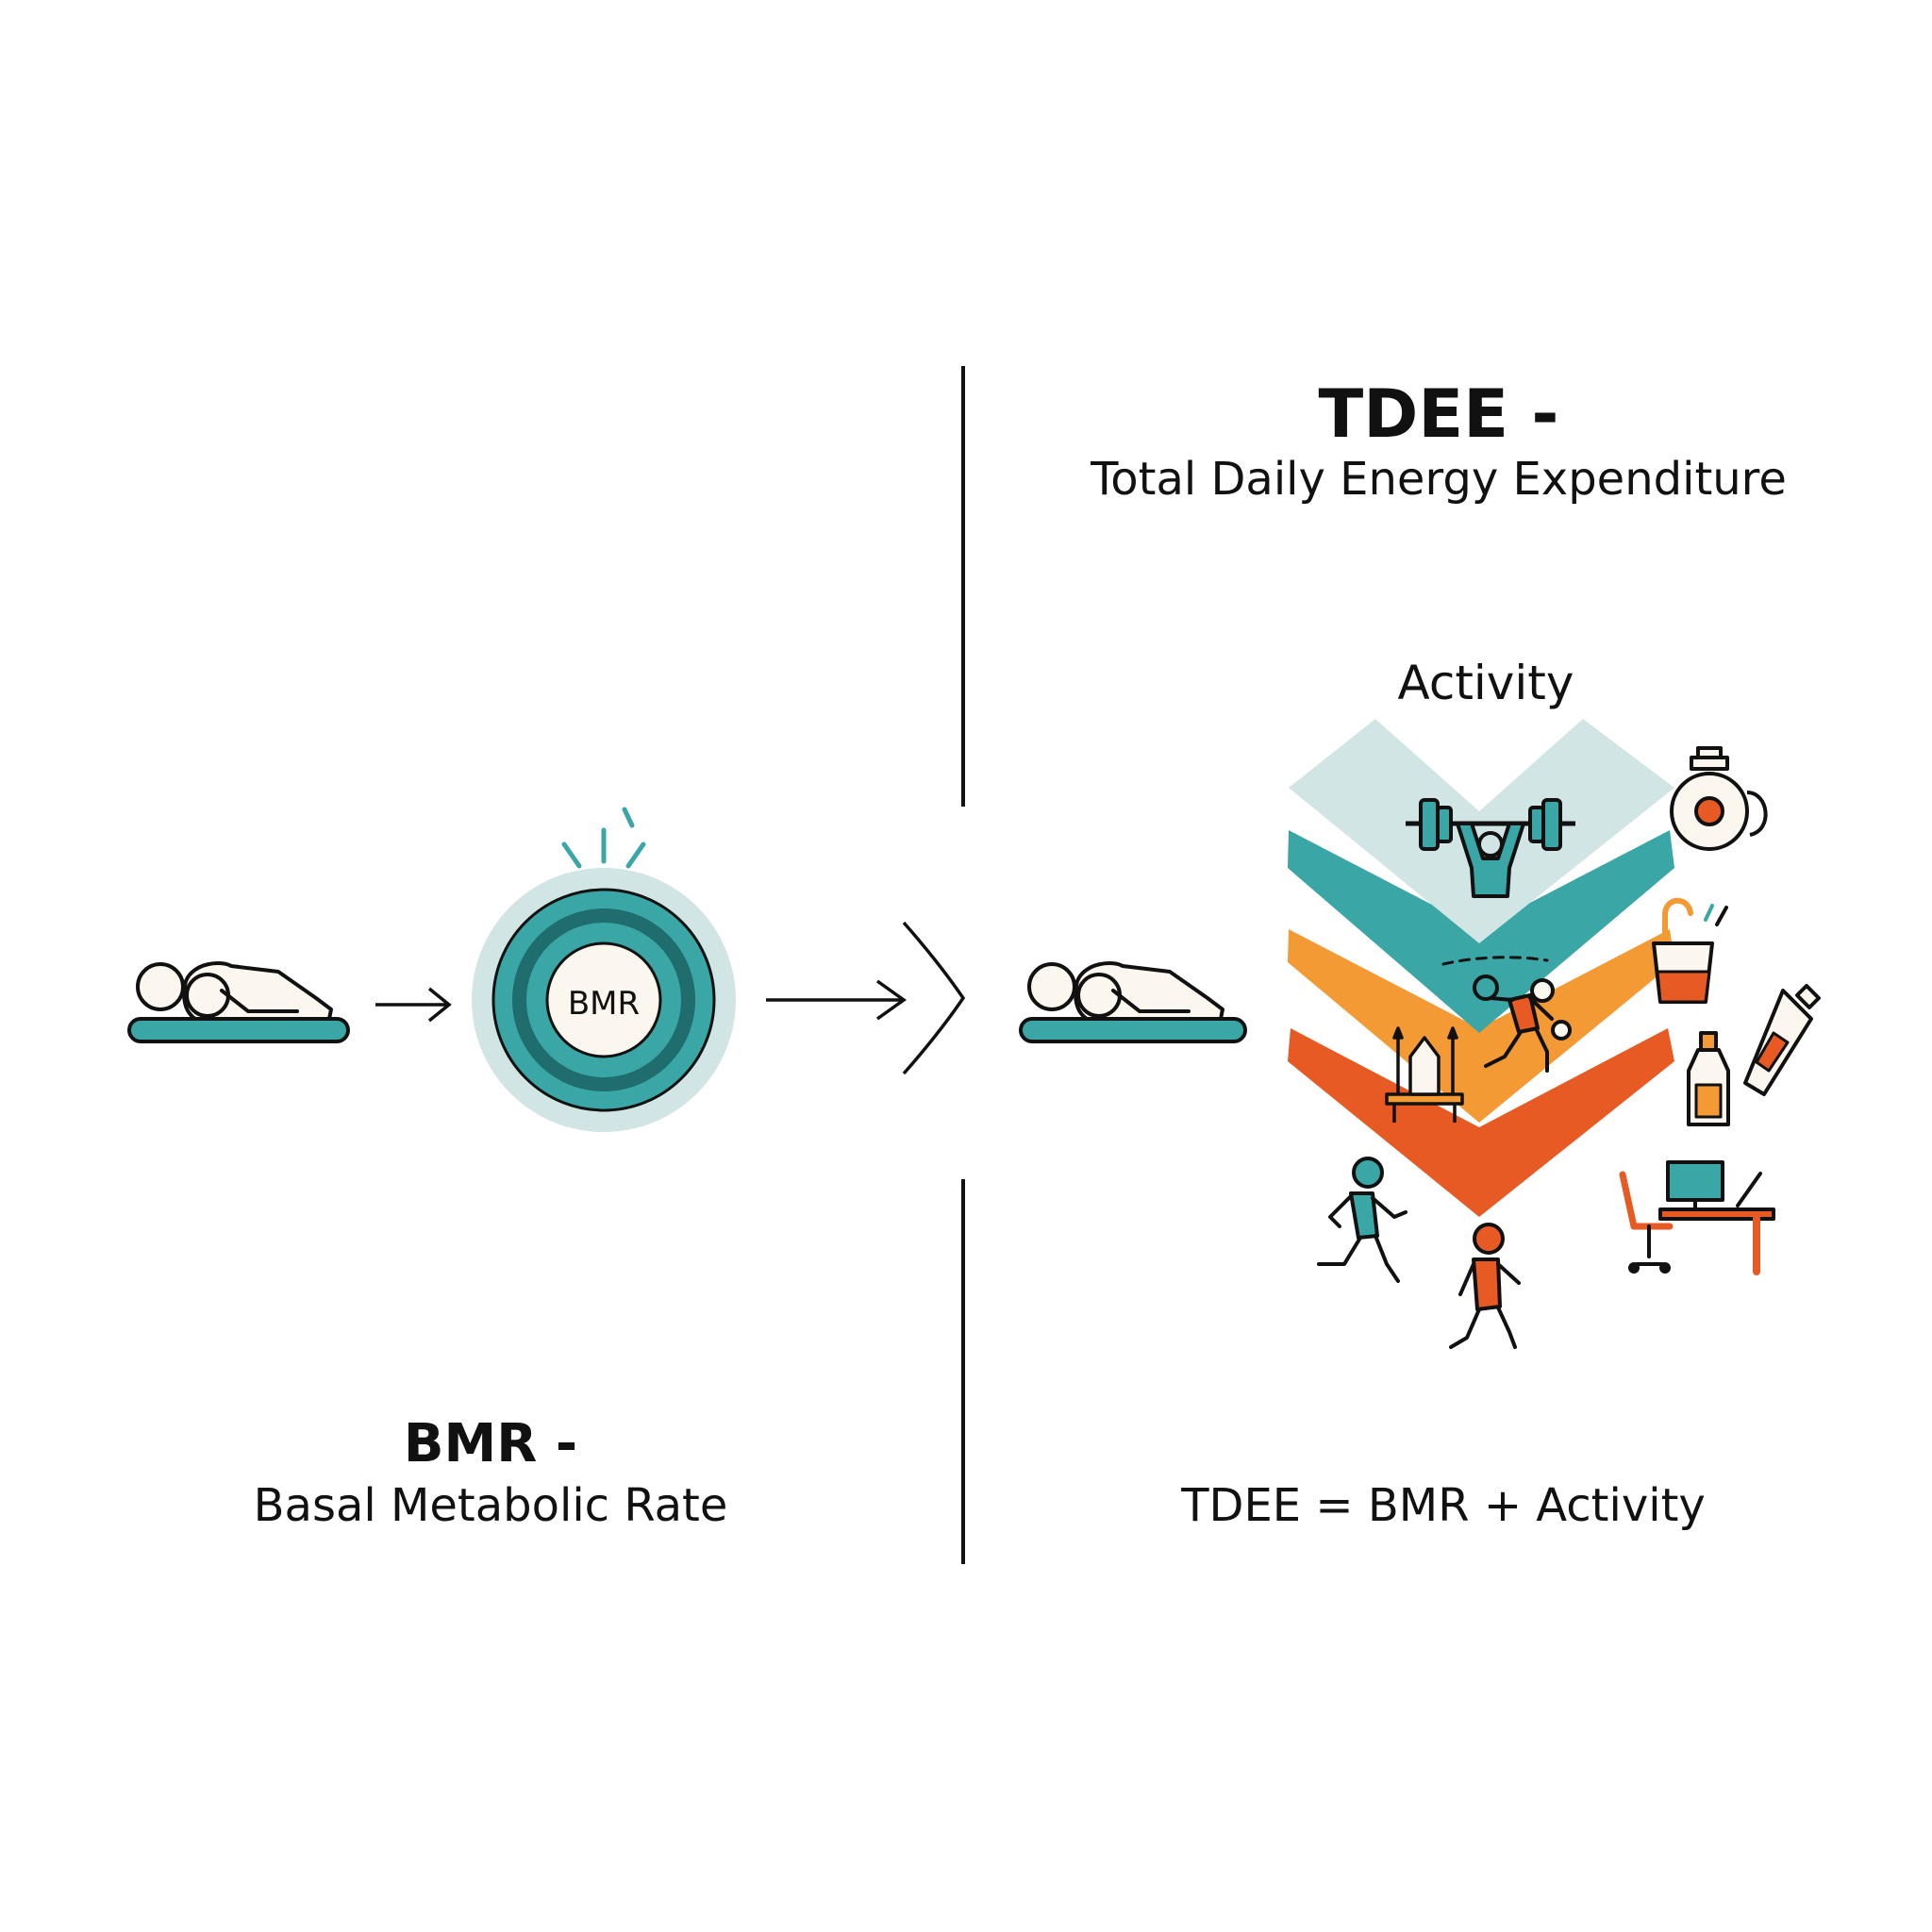  Describe the element at coordinates (1486, 683) in the screenshot. I see `activity-label: Activity` at that location.